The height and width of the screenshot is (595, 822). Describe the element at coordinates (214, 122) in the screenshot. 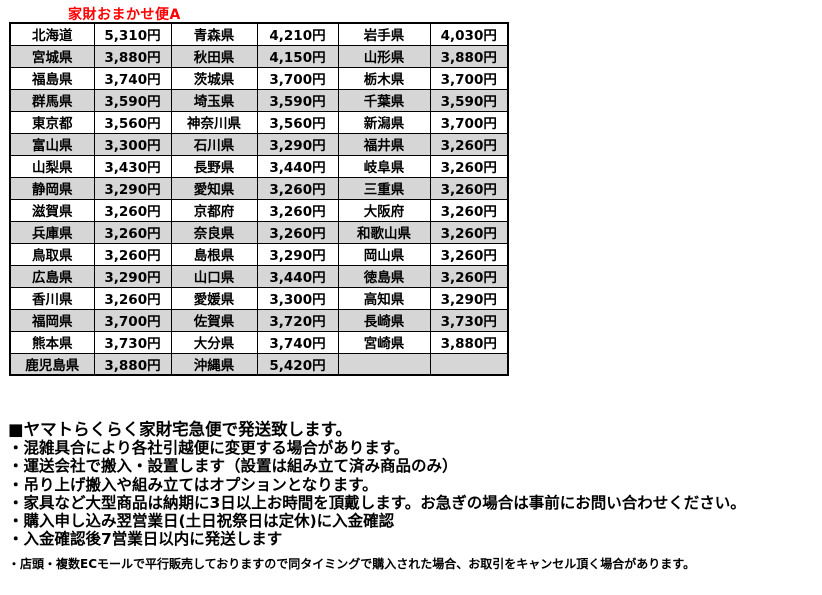

I see `prefecture-cell: 神奈川県` at that location.